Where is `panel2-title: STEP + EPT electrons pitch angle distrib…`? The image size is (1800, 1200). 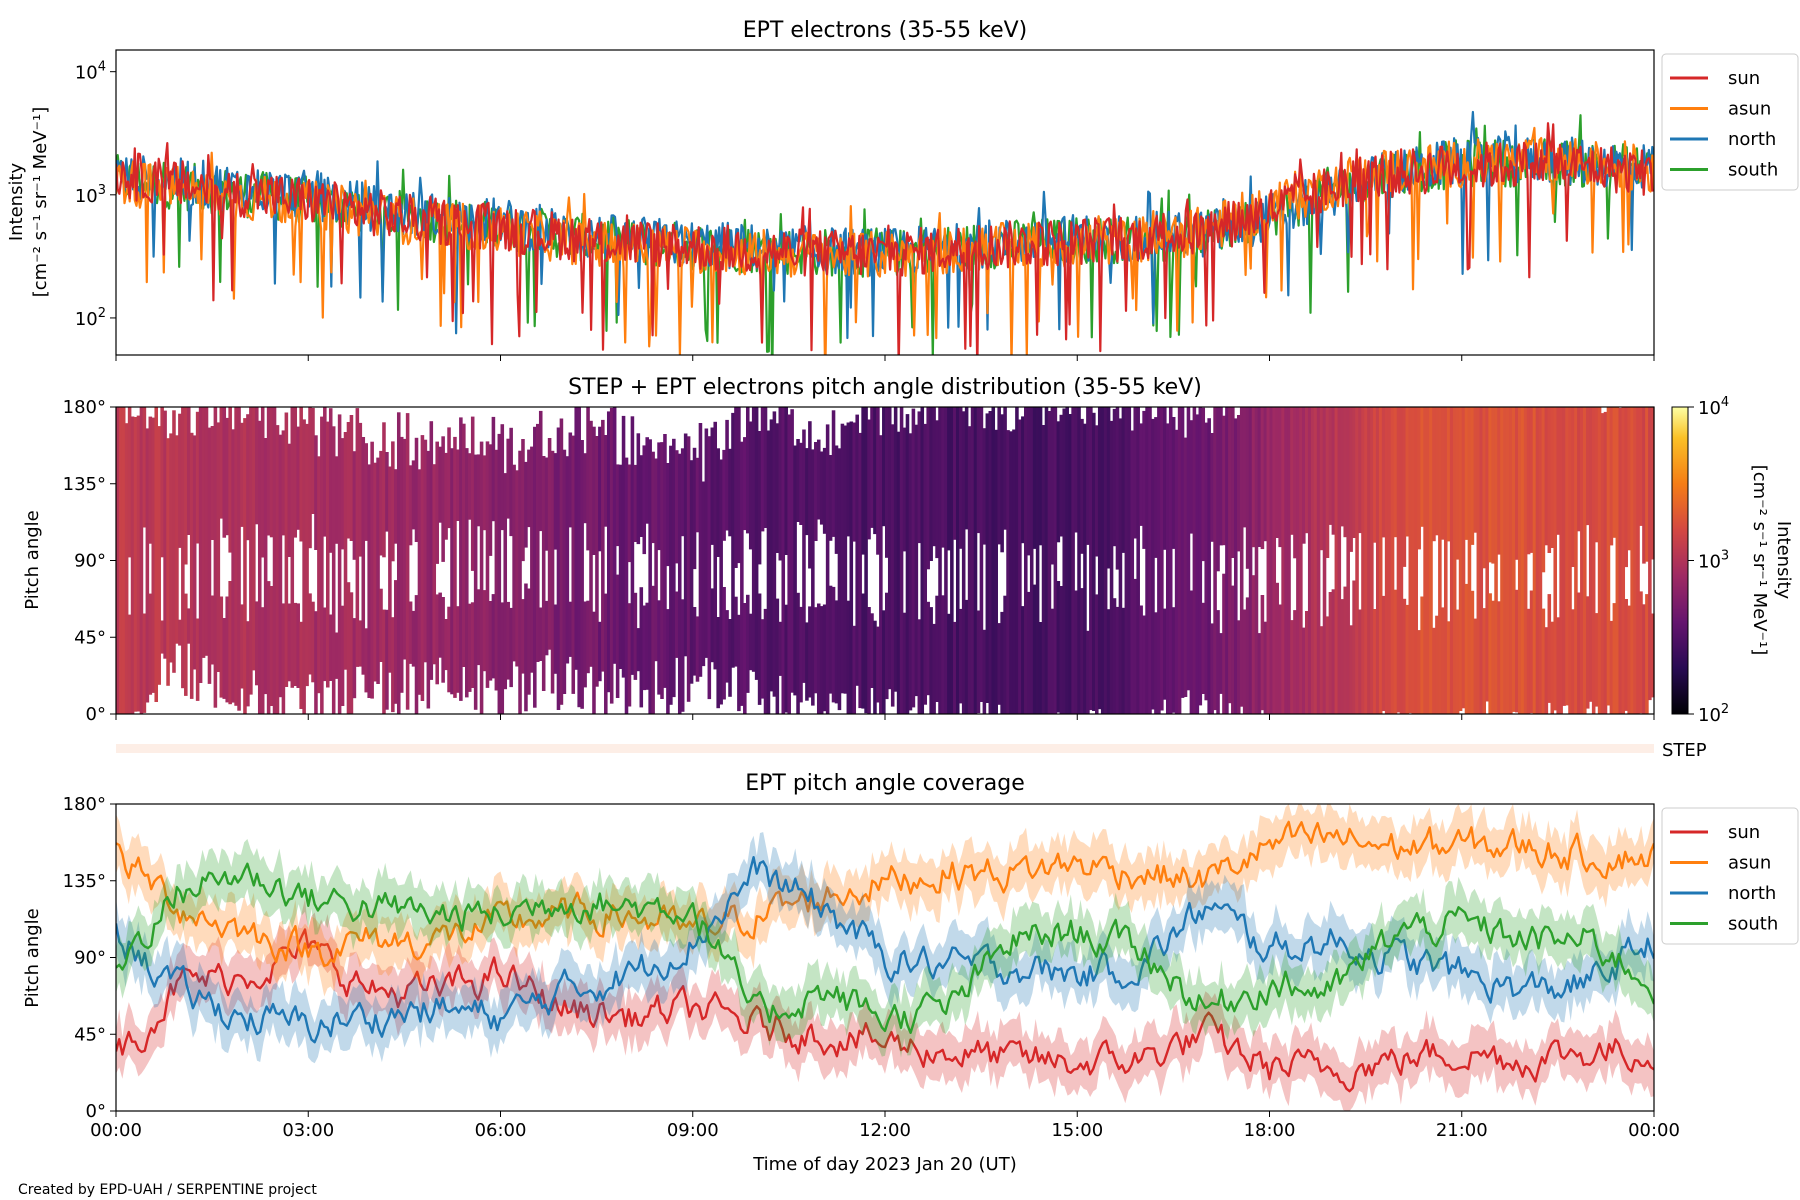 panel2-title: STEP + EPT electrons pitch angle distrib… is located at coordinates (885, 387).